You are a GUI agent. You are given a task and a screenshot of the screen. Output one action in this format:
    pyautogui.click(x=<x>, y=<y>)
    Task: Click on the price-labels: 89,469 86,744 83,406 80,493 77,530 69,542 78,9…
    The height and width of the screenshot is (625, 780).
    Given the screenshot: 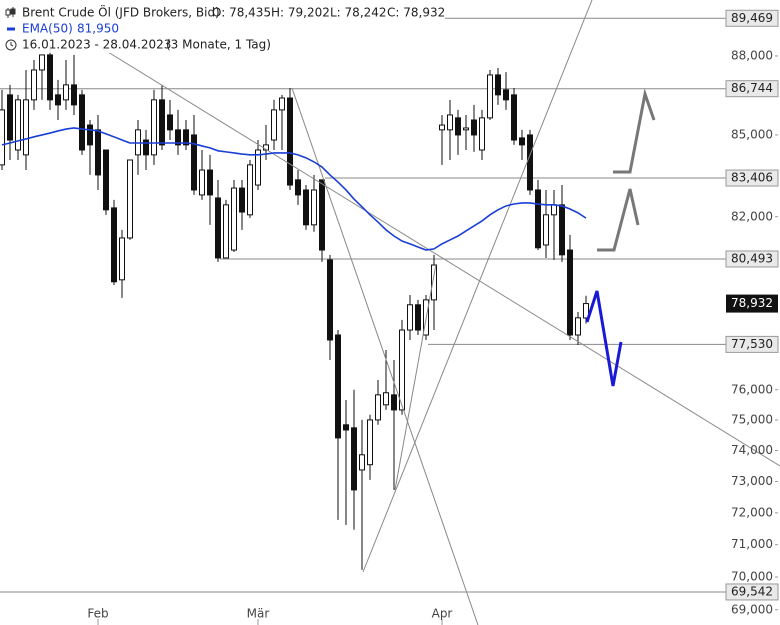 What is the action you would take?
    pyautogui.click(x=752, y=305)
    